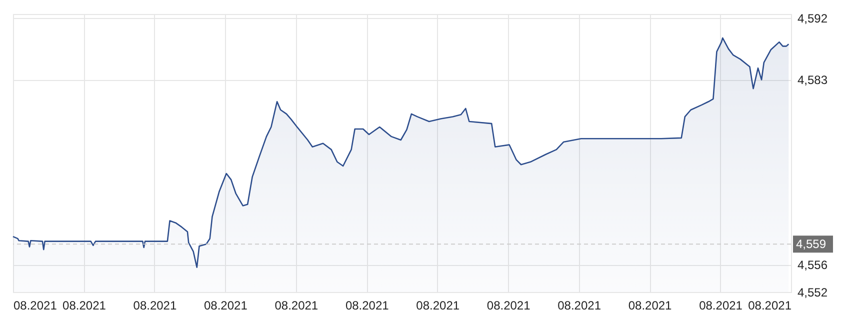  What do you see at coordinates (813, 265) in the screenshot?
I see `y-tick-label: 4,556` at bounding box center [813, 265].